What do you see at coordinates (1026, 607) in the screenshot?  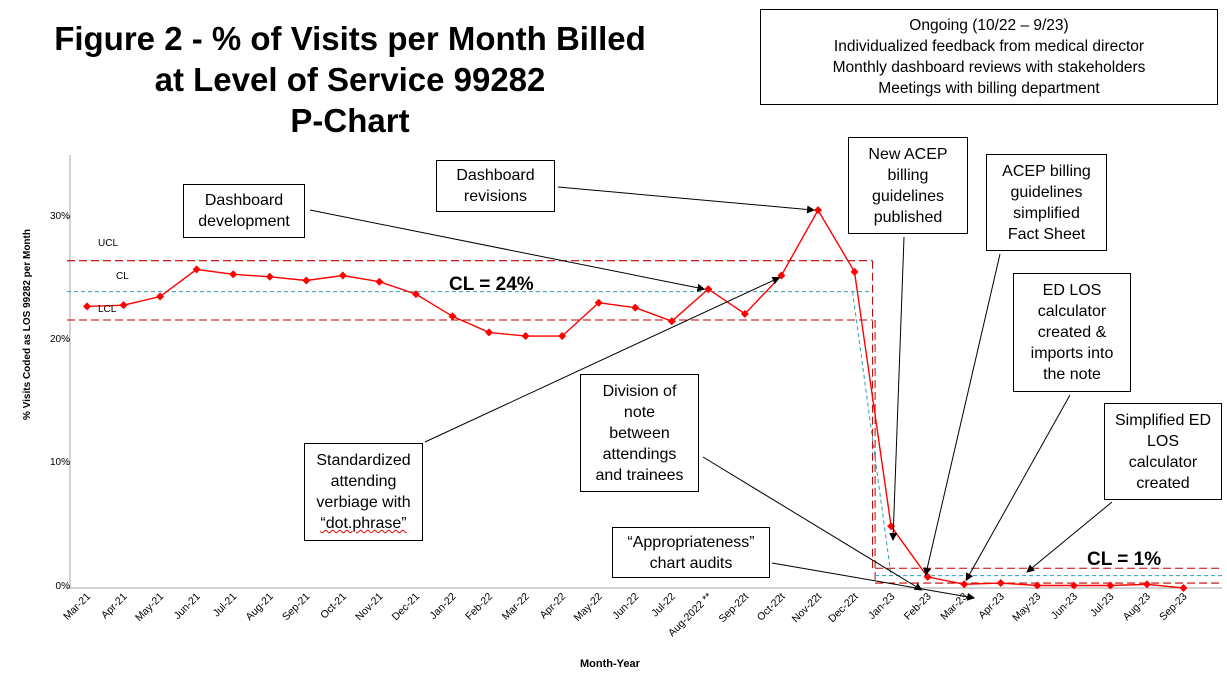 I see `x-tick-label: May-23` at bounding box center [1026, 607].